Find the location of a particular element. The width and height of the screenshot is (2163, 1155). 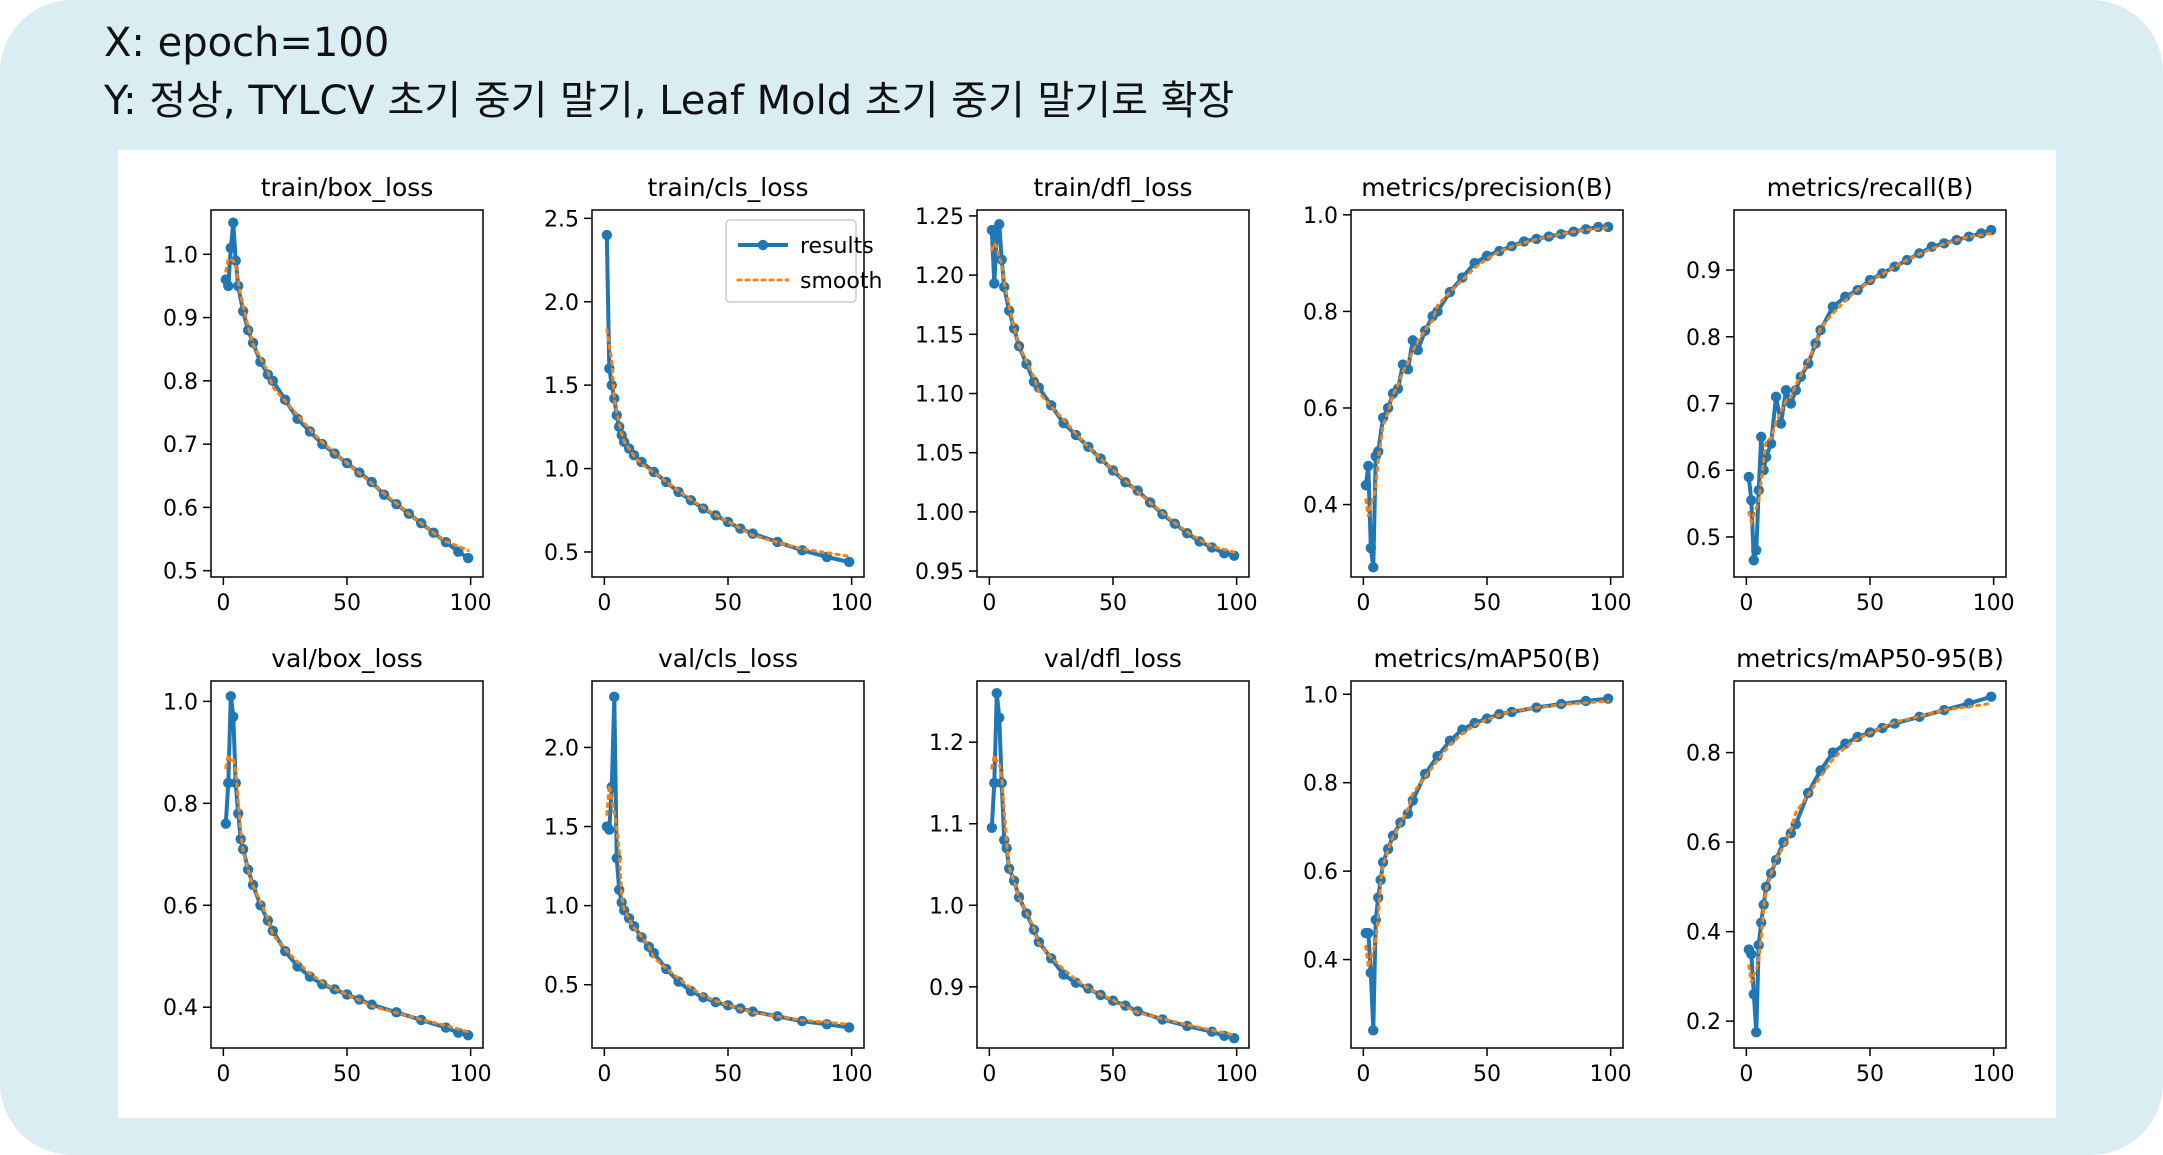

y-tick-label: 0.7 is located at coordinates (1703, 405).